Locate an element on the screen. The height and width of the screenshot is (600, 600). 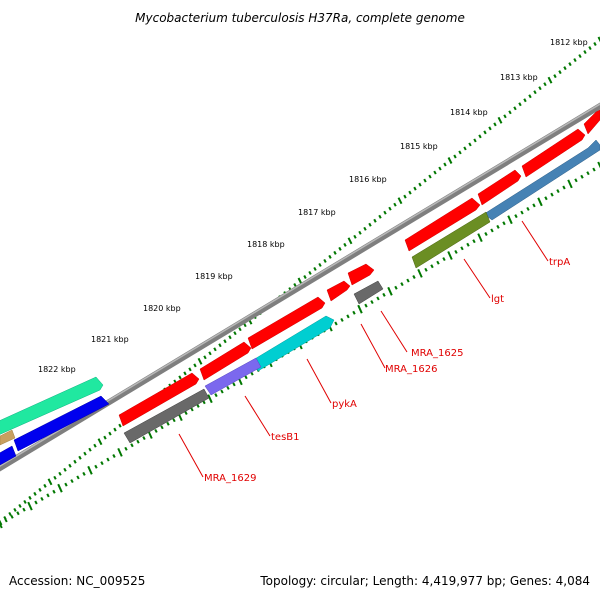
gene-label-trpA: trpA is located at coordinates (559, 262).